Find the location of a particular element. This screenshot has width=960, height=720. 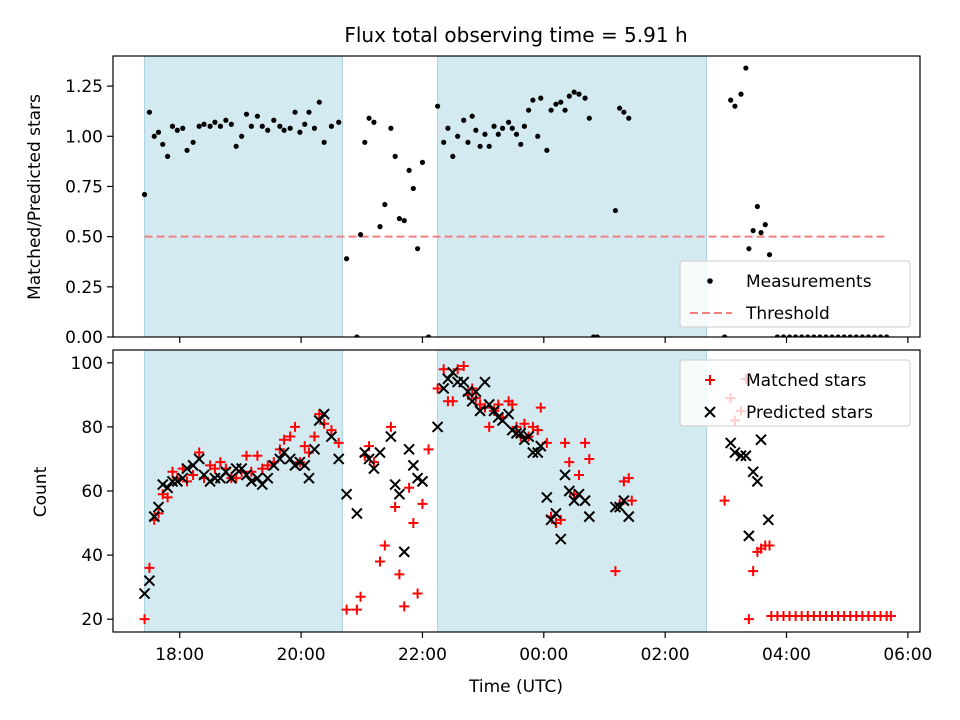

legend: Matched stars Predicted stars is located at coordinates (795, 393).